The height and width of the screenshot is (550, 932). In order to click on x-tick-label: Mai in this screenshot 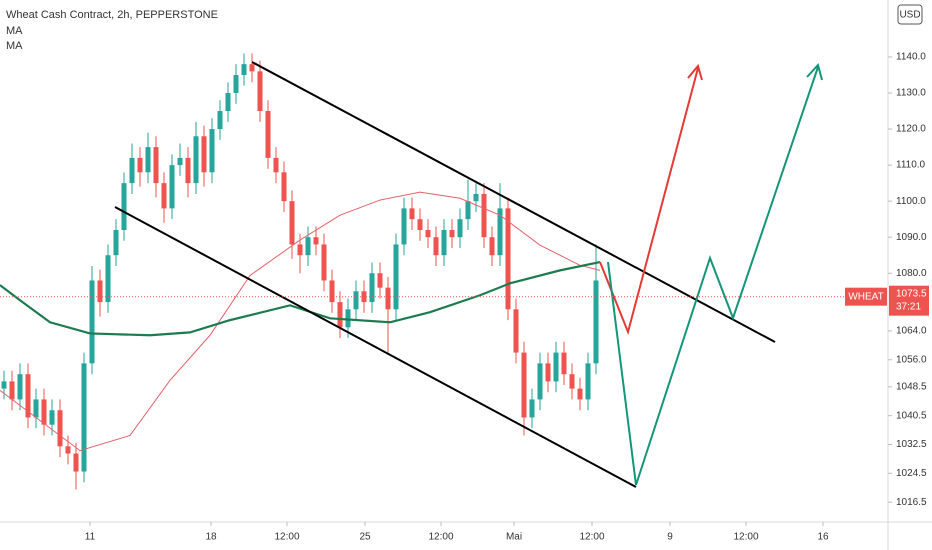, I will do `click(514, 537)`.